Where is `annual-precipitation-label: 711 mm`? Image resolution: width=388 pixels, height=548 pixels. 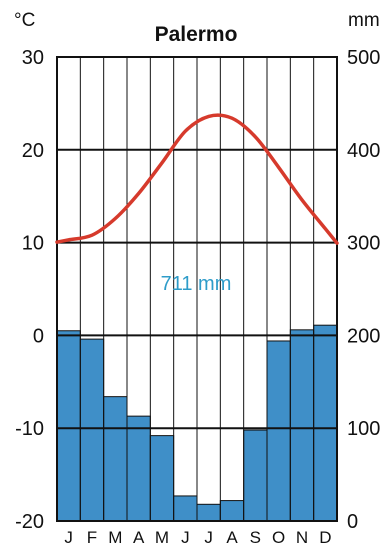 annual-precipitation-label: 711 mm is located at coordinates (196, 284).